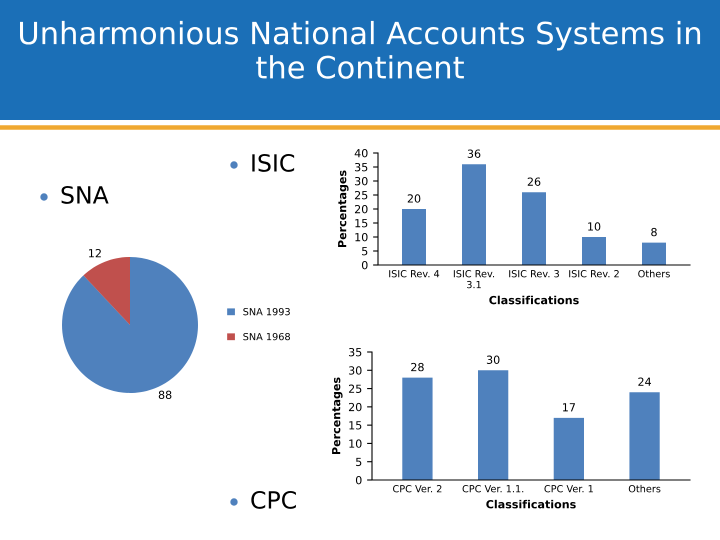 The image size is (720, 540). Describe the element at coordinates (360, 49) in the screenshot. I see `text: Unharmonious National Accounts Systems in the Continent` at that location.